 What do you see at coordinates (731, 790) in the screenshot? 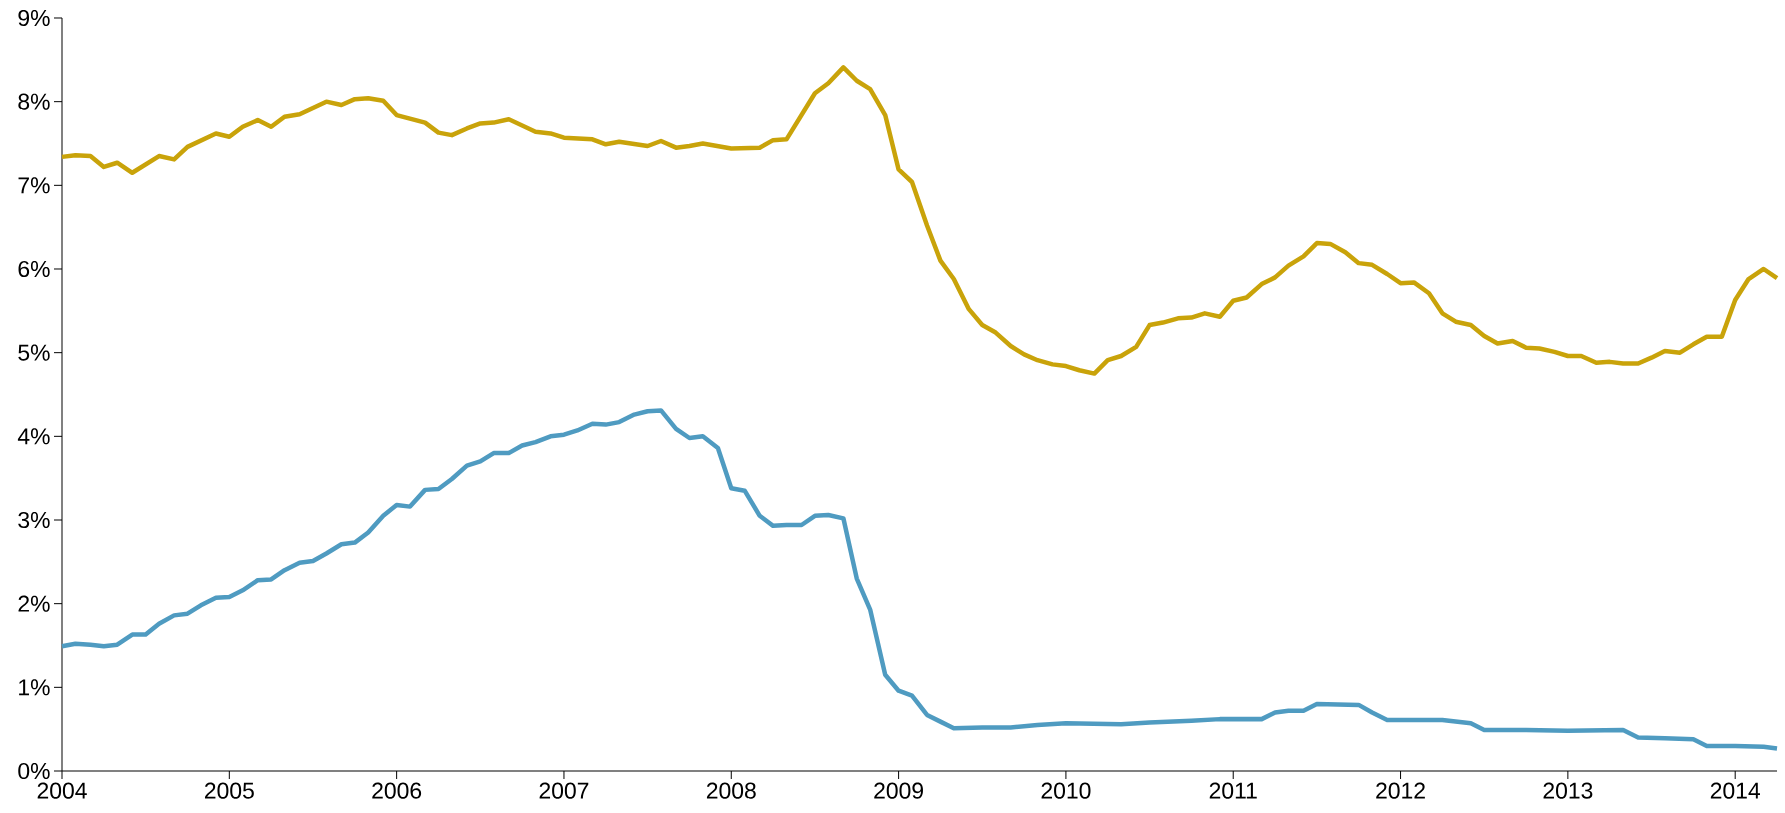
I see `x-tick-label: 2008` at bounding box center [731, 790].